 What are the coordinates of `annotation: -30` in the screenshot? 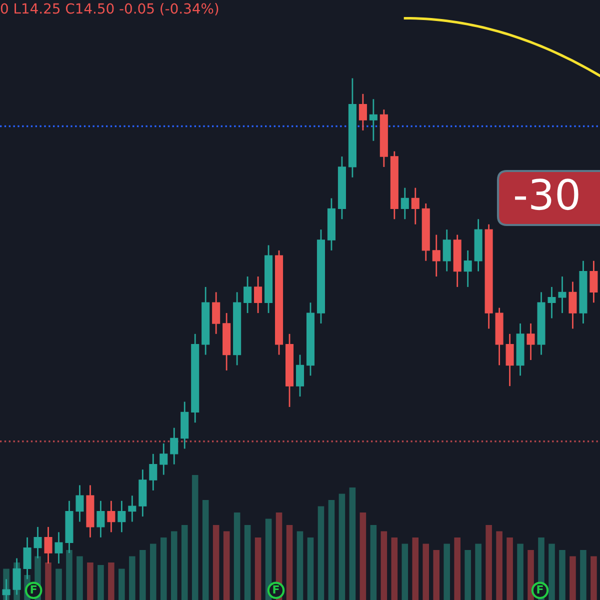 It's located at (546, 194).